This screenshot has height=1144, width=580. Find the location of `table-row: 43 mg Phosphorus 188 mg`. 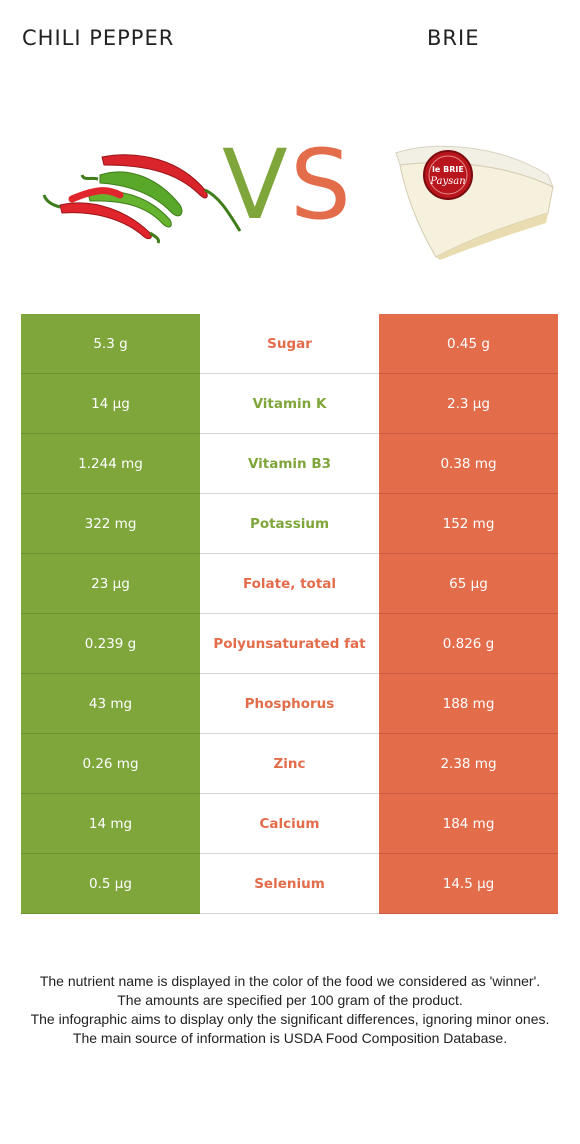

table-row: 43 mg Phosphorus 188 mg is located at coordinates (289, 704).